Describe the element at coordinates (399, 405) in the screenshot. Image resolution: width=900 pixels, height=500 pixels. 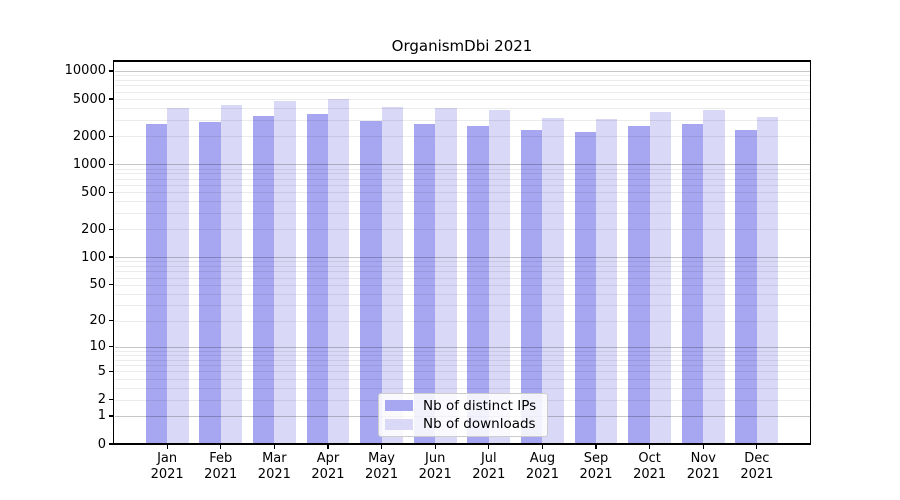
I see `legend-swatch-ips` at that location.